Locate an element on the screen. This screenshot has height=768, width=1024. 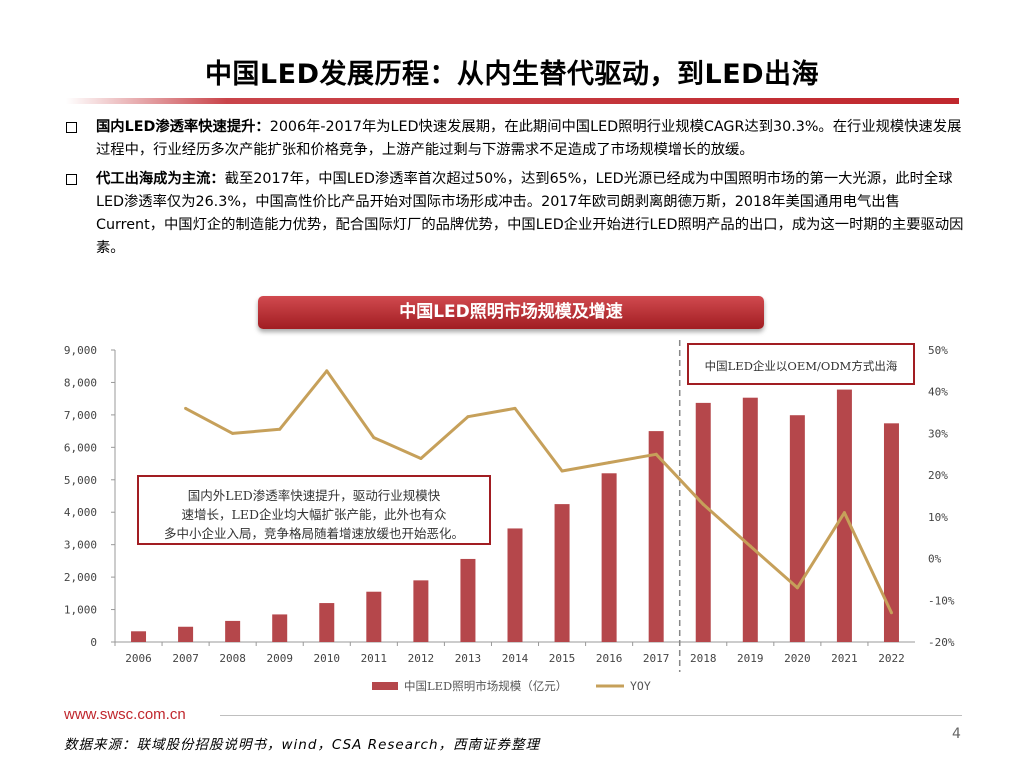
annotation-left-line: 多中小企业入局，竞争格局随着增速放缓也开始恶化。 is located at coordinates (314, 533).